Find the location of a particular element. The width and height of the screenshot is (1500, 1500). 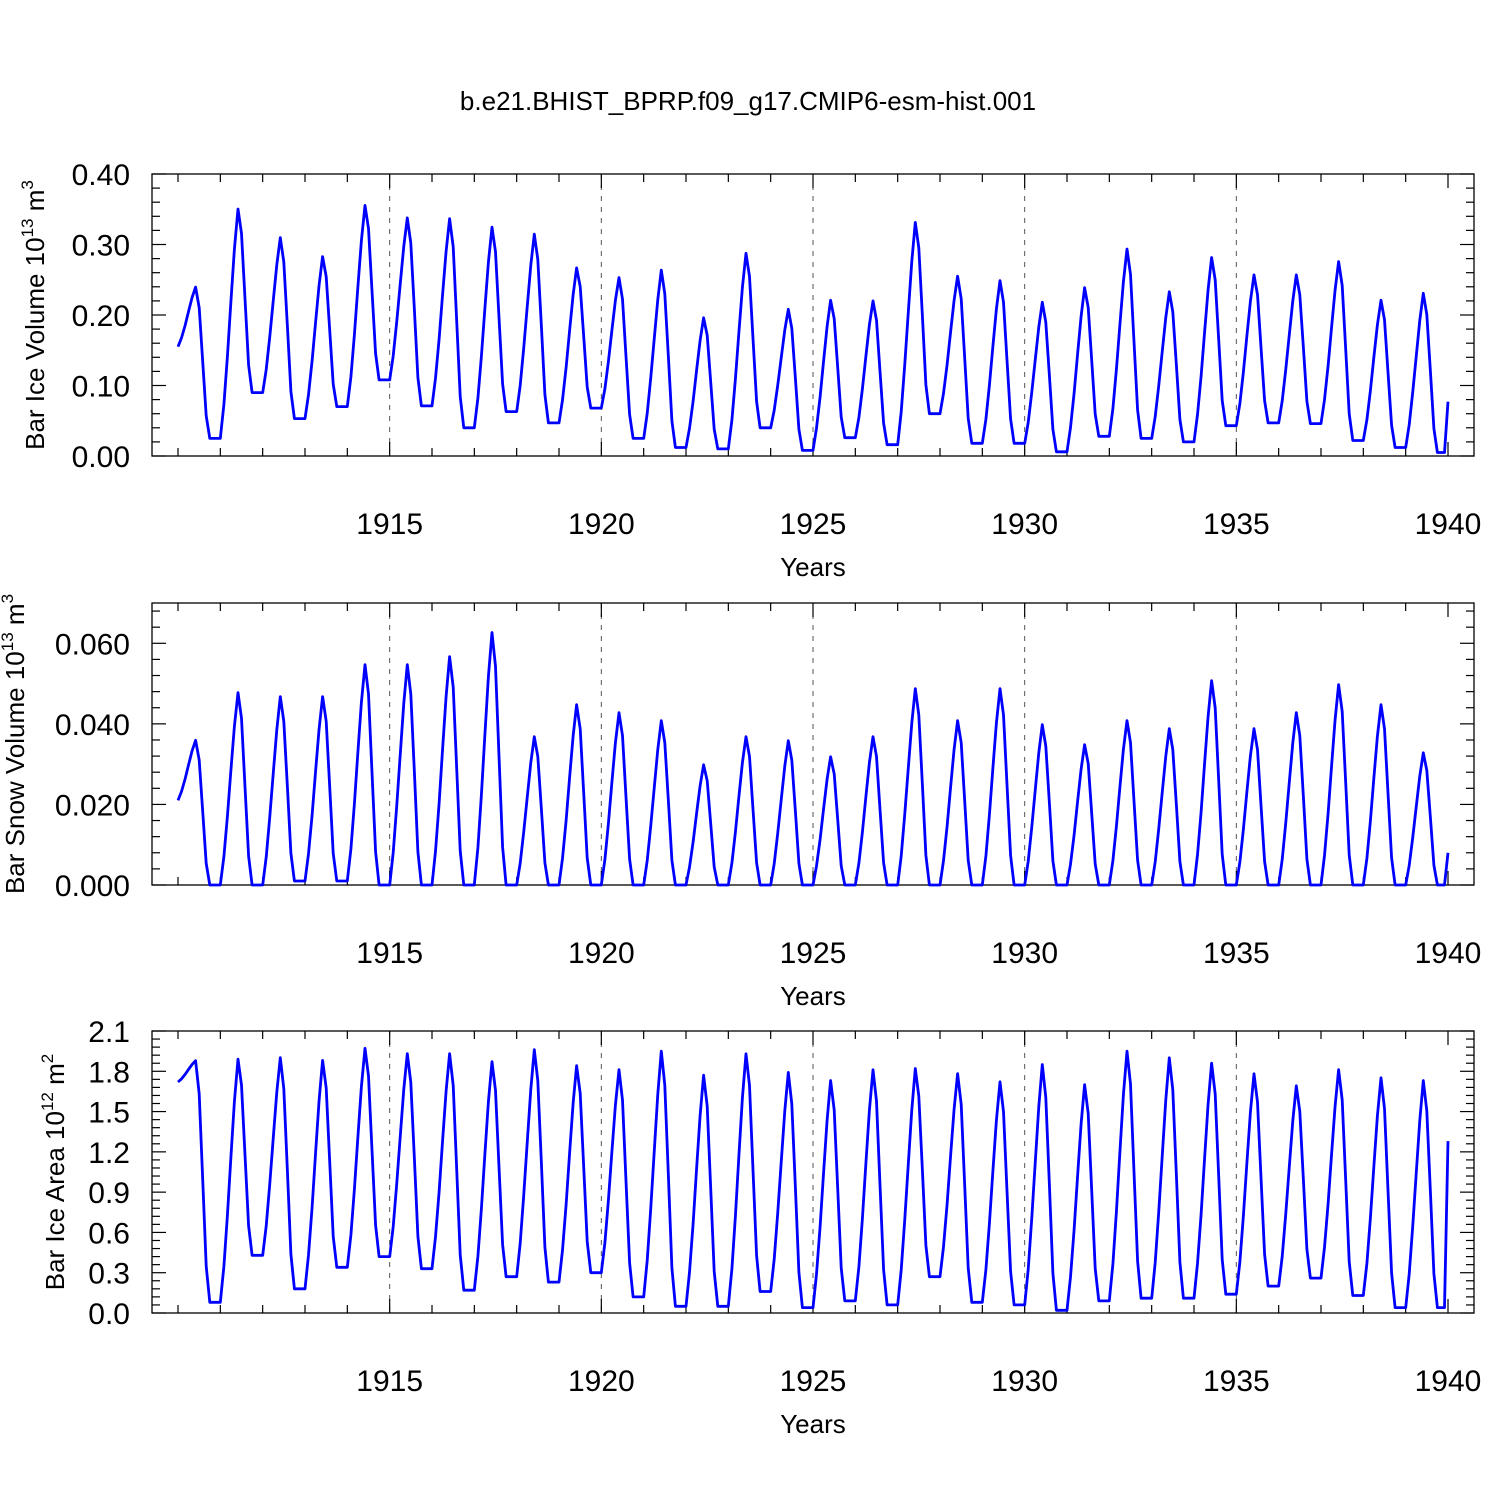

y-tick-label: 0.00 is located at coordinates (101, 457).